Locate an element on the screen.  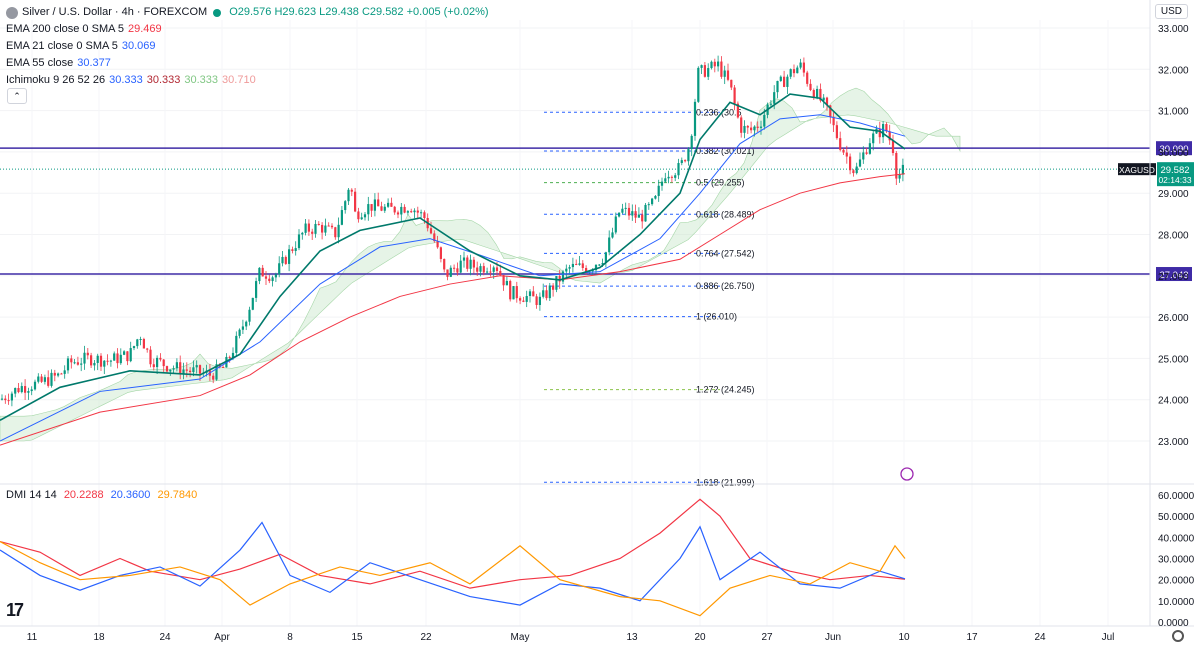
countdown-label: 02:14:33 is located at coordinates (1174, 180).